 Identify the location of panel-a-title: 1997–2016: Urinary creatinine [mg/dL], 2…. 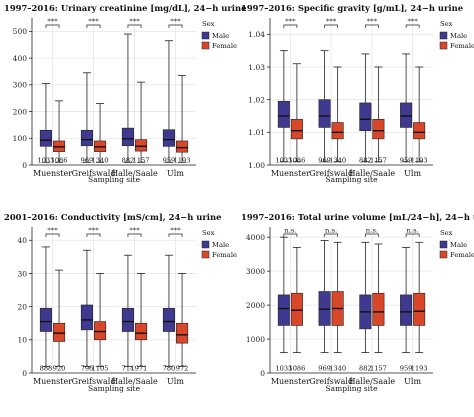
(125, 8).